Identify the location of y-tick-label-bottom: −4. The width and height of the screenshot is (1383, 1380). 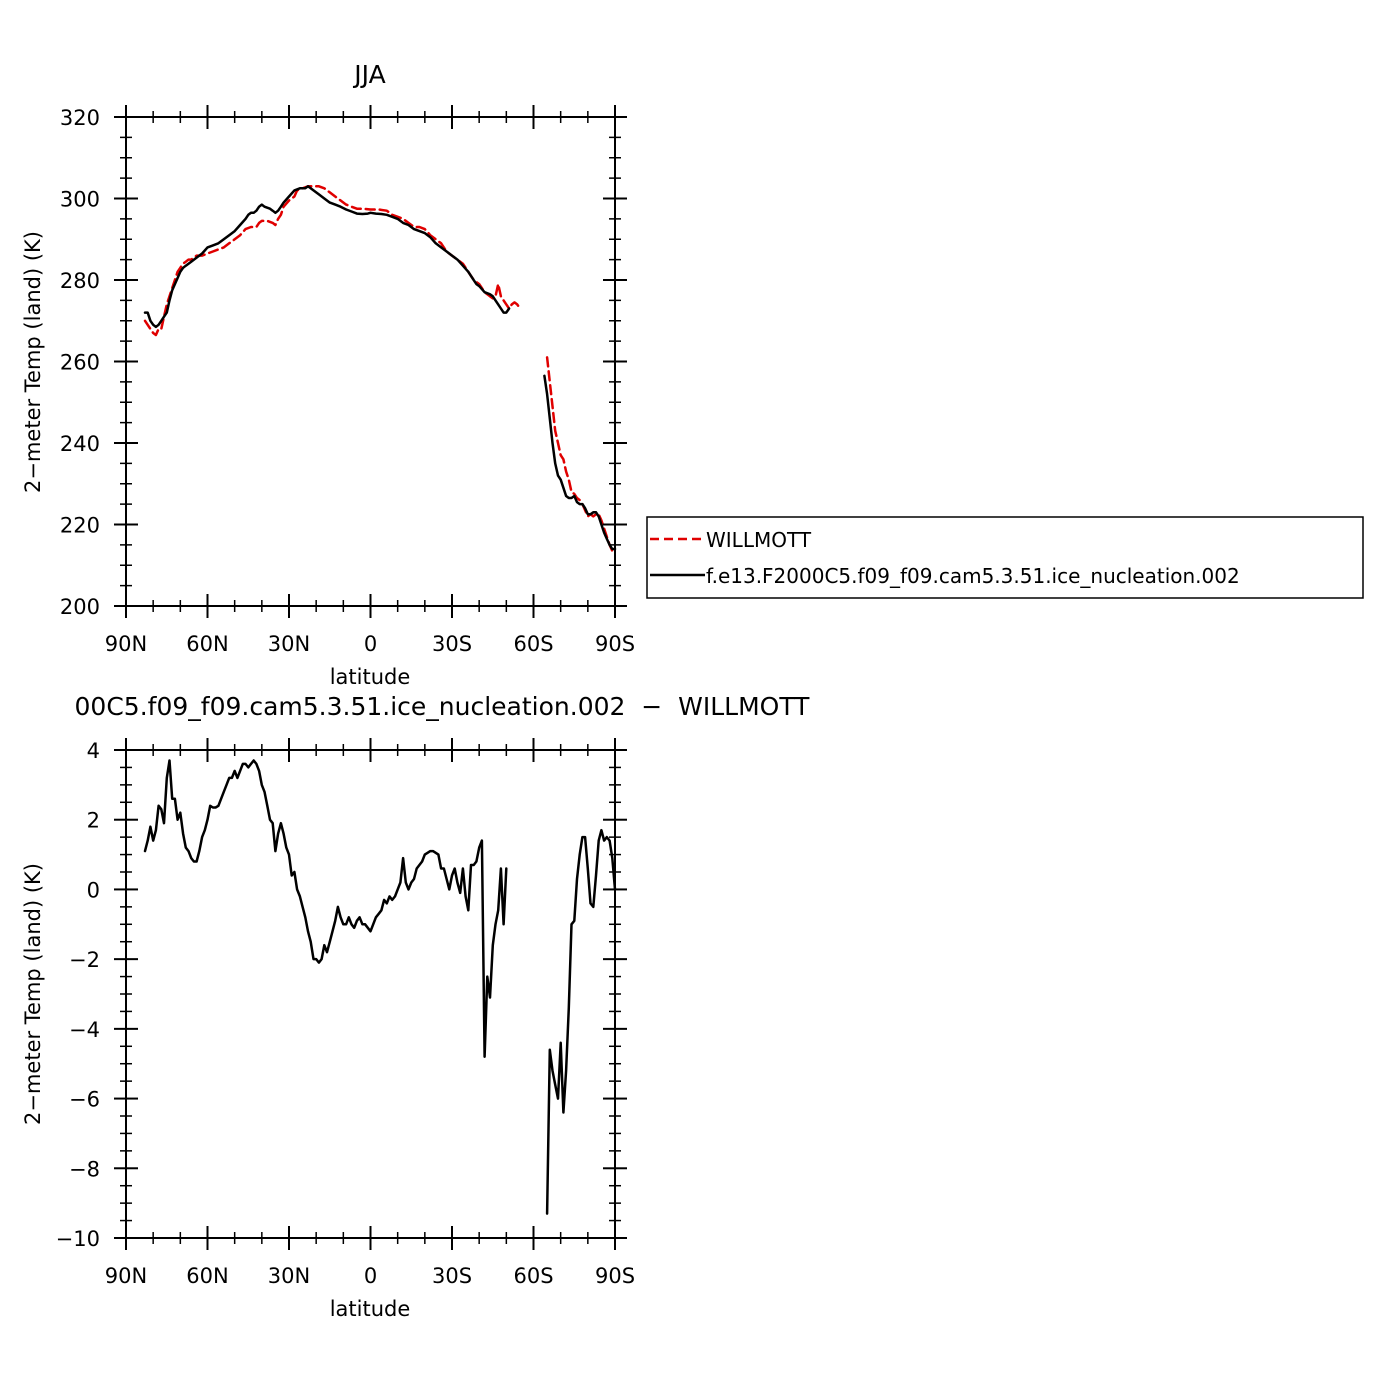
(84, 1030).